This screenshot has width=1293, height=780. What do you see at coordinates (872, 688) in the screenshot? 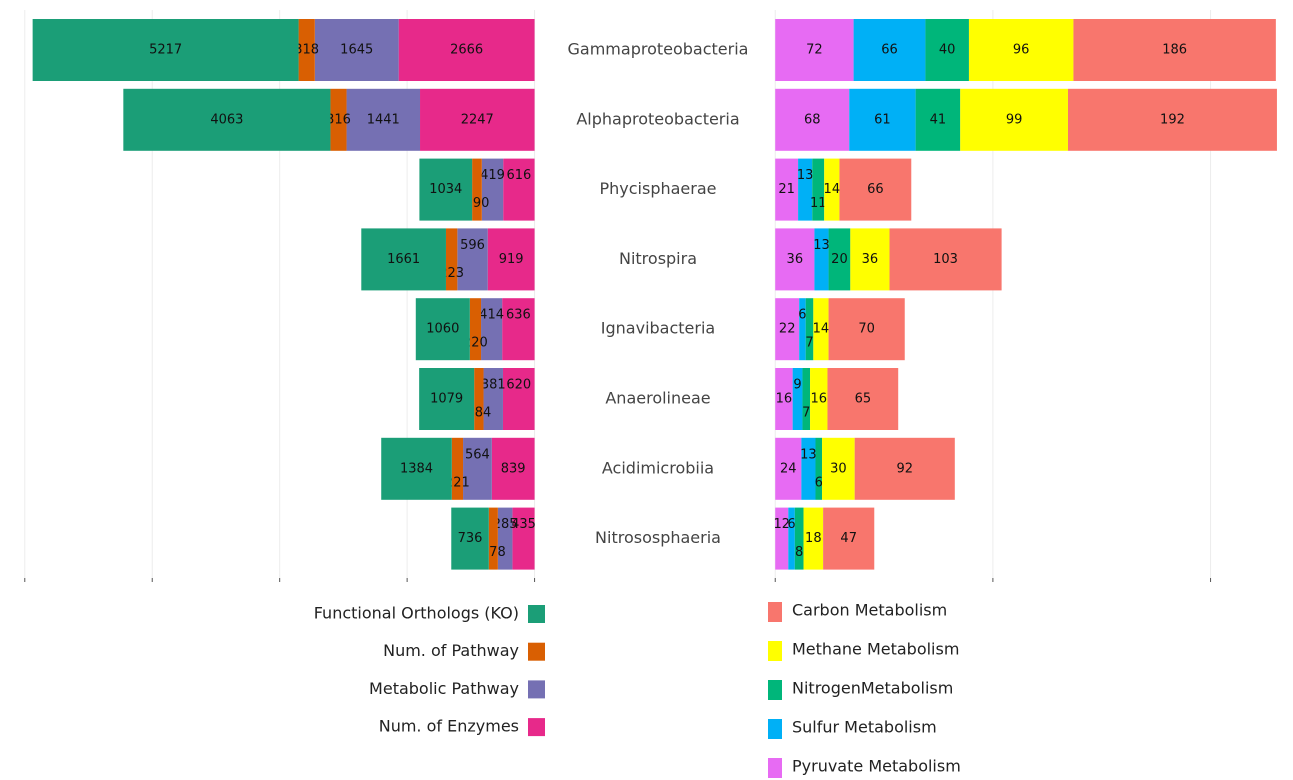
I see `legend-label: NitrogenMetabolism` at bounding box center [872, 688].